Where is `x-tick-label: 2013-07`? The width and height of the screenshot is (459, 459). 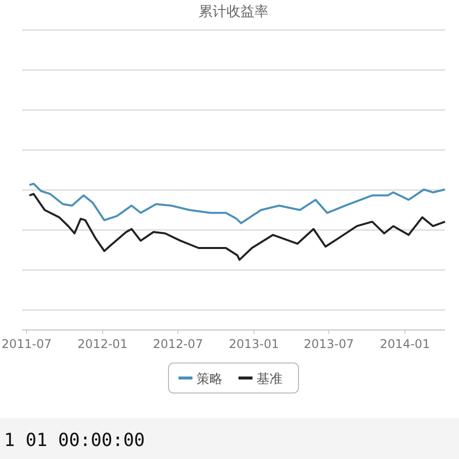
x-tick-label: 2013-07 is located at coordinates (329, 344).